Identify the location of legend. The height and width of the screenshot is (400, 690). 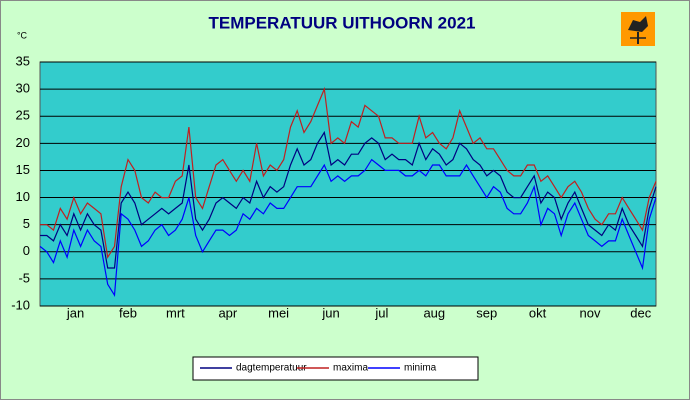
(335, 368).